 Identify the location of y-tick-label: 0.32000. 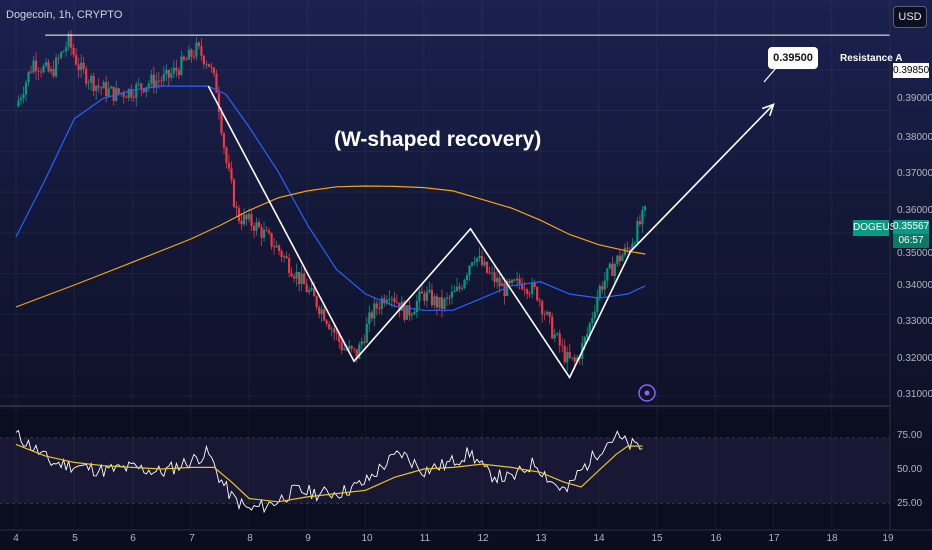
(914, 358).